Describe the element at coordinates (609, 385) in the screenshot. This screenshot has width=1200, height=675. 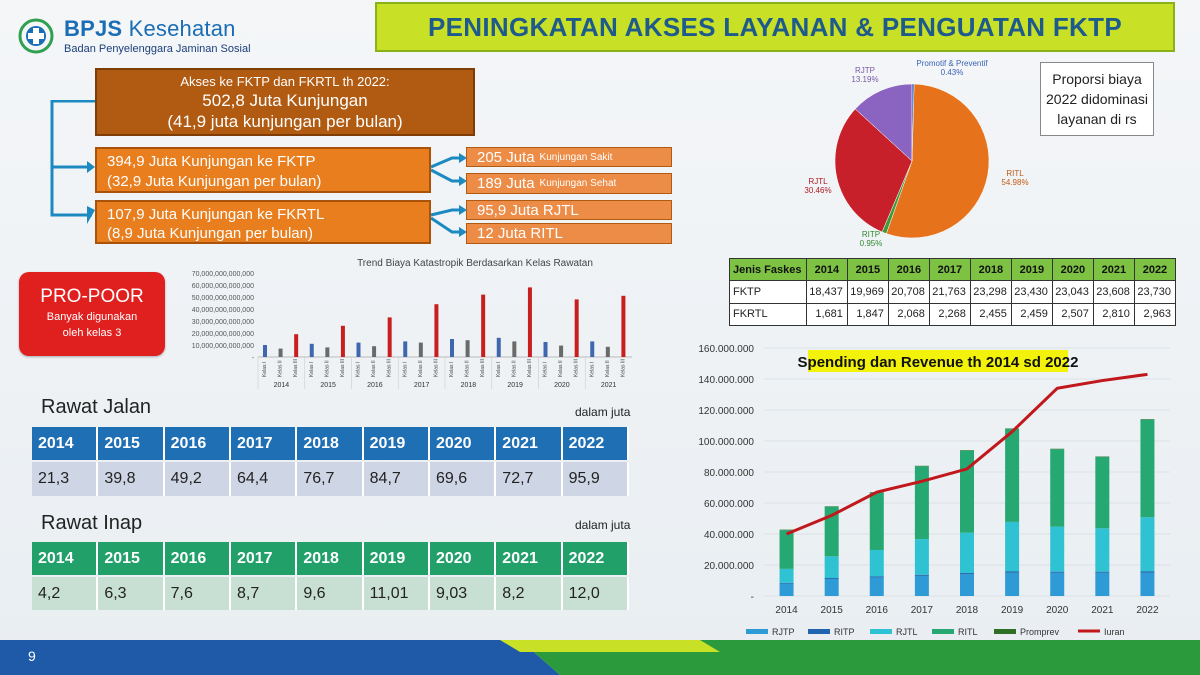
I see `catastrophic-year-label: 2021` at that location.